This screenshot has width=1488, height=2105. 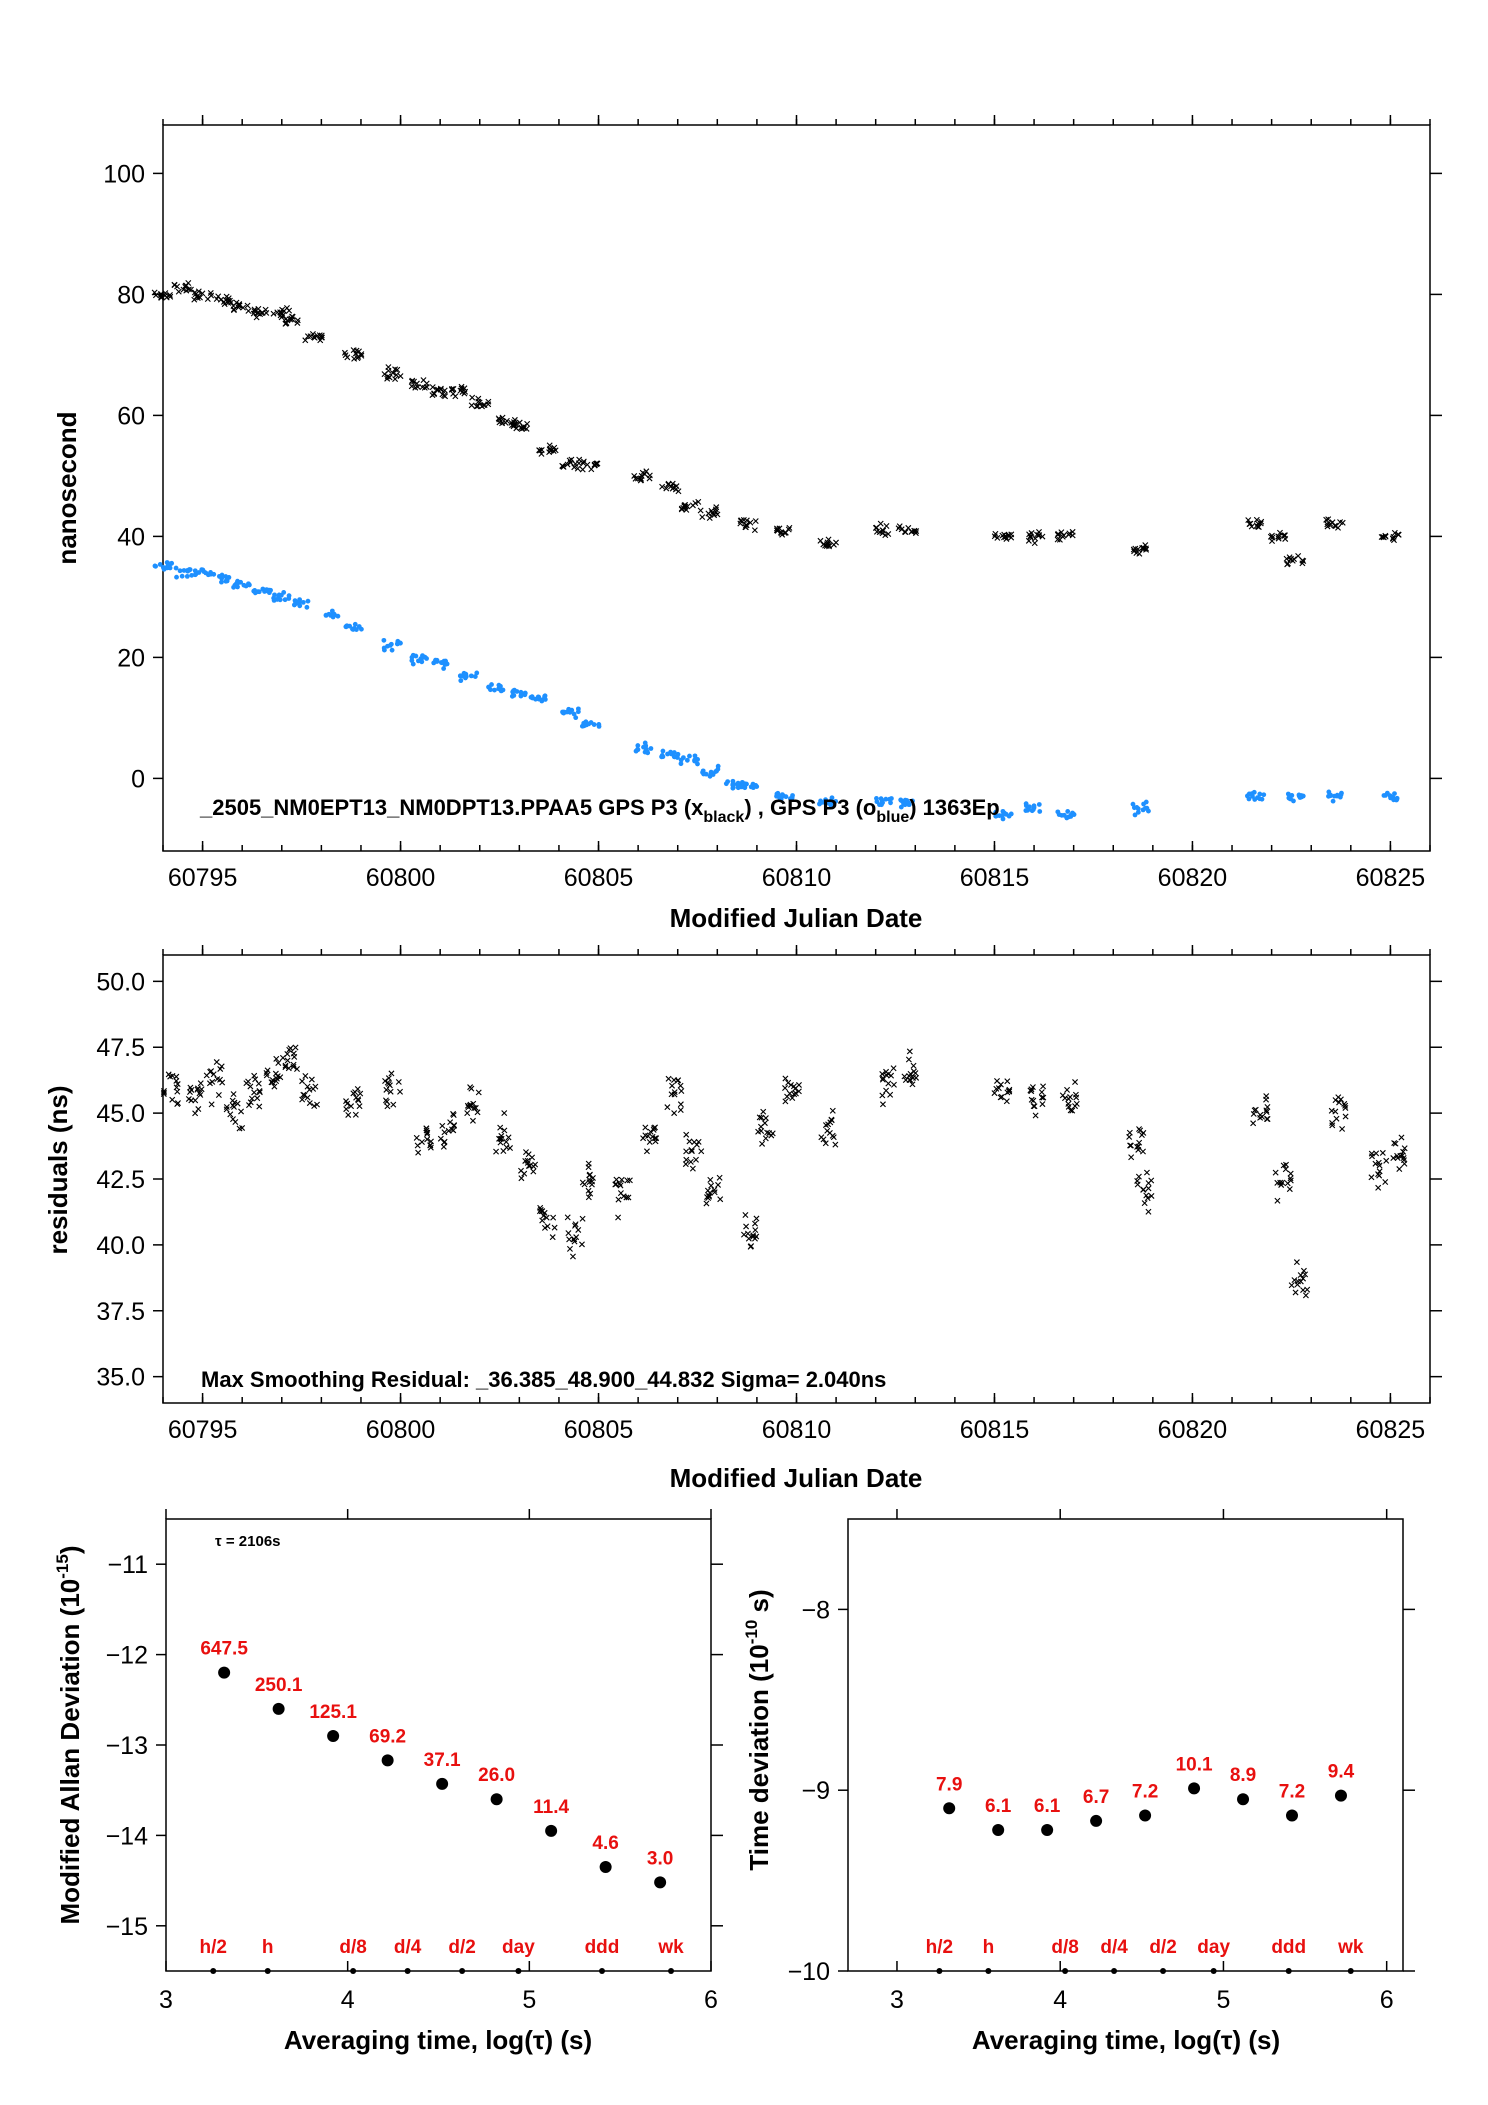 What do you see at coordinates (797, 878) in the screenshot?
I see `x-tick-label: 60810` at bounding box center [797, 878].